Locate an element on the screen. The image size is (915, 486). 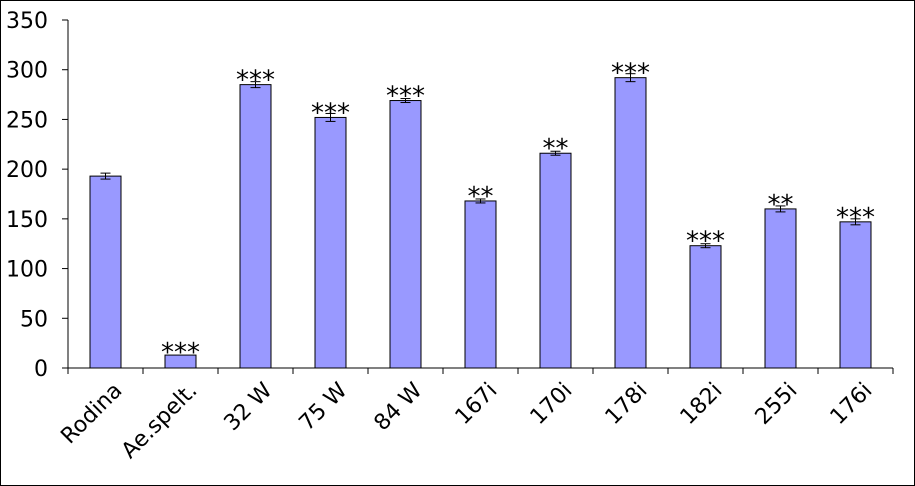
x-tick-label-176i: 176i is located at coordinates (852, 404).